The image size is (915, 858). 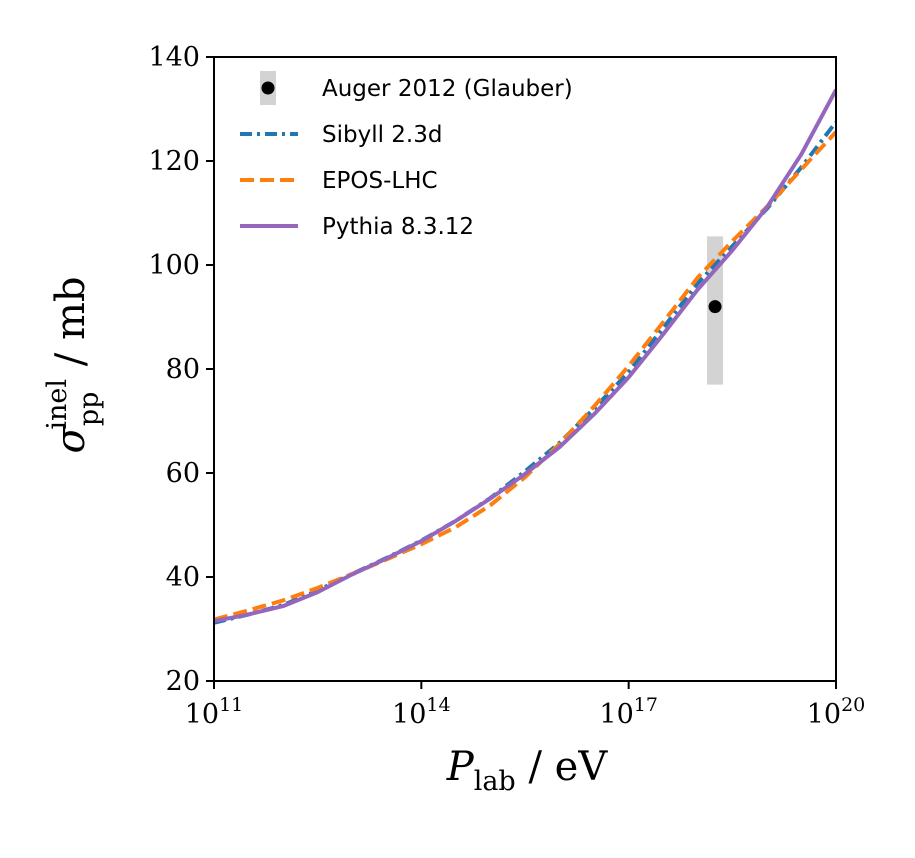 I want to click on x-axis-label-symbol: P, so click(x=460, y=767).